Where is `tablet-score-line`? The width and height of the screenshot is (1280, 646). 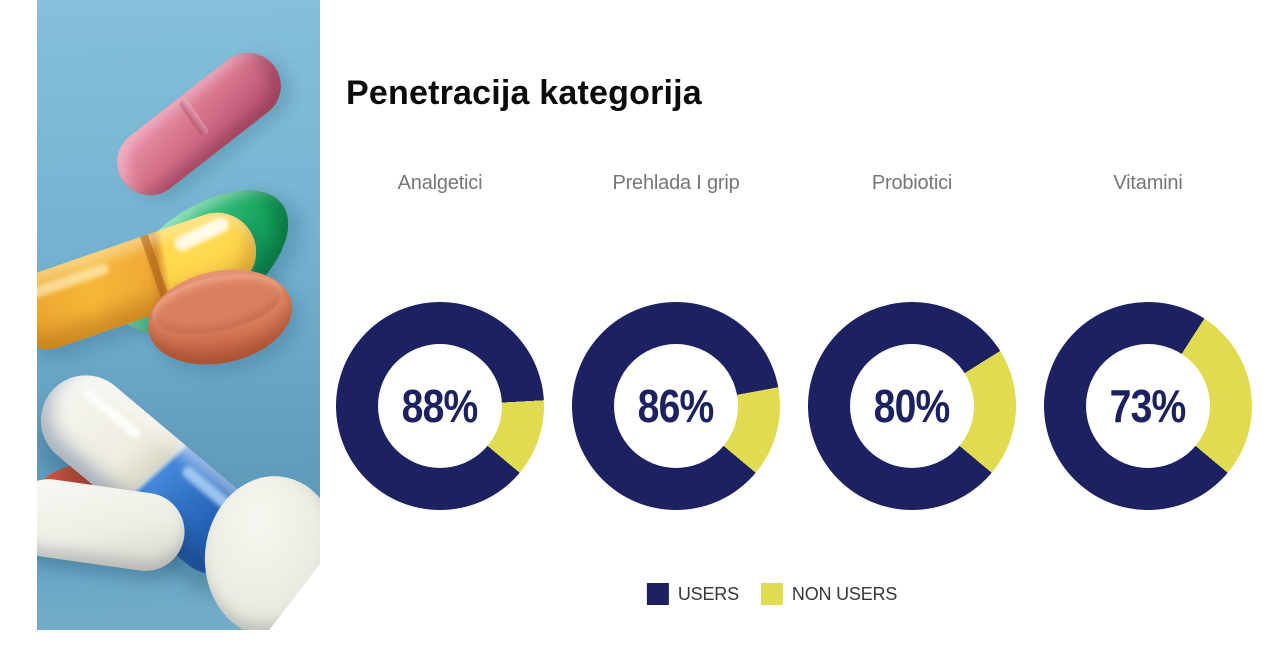 tablet-score-line is located at coordinates (194, 117).